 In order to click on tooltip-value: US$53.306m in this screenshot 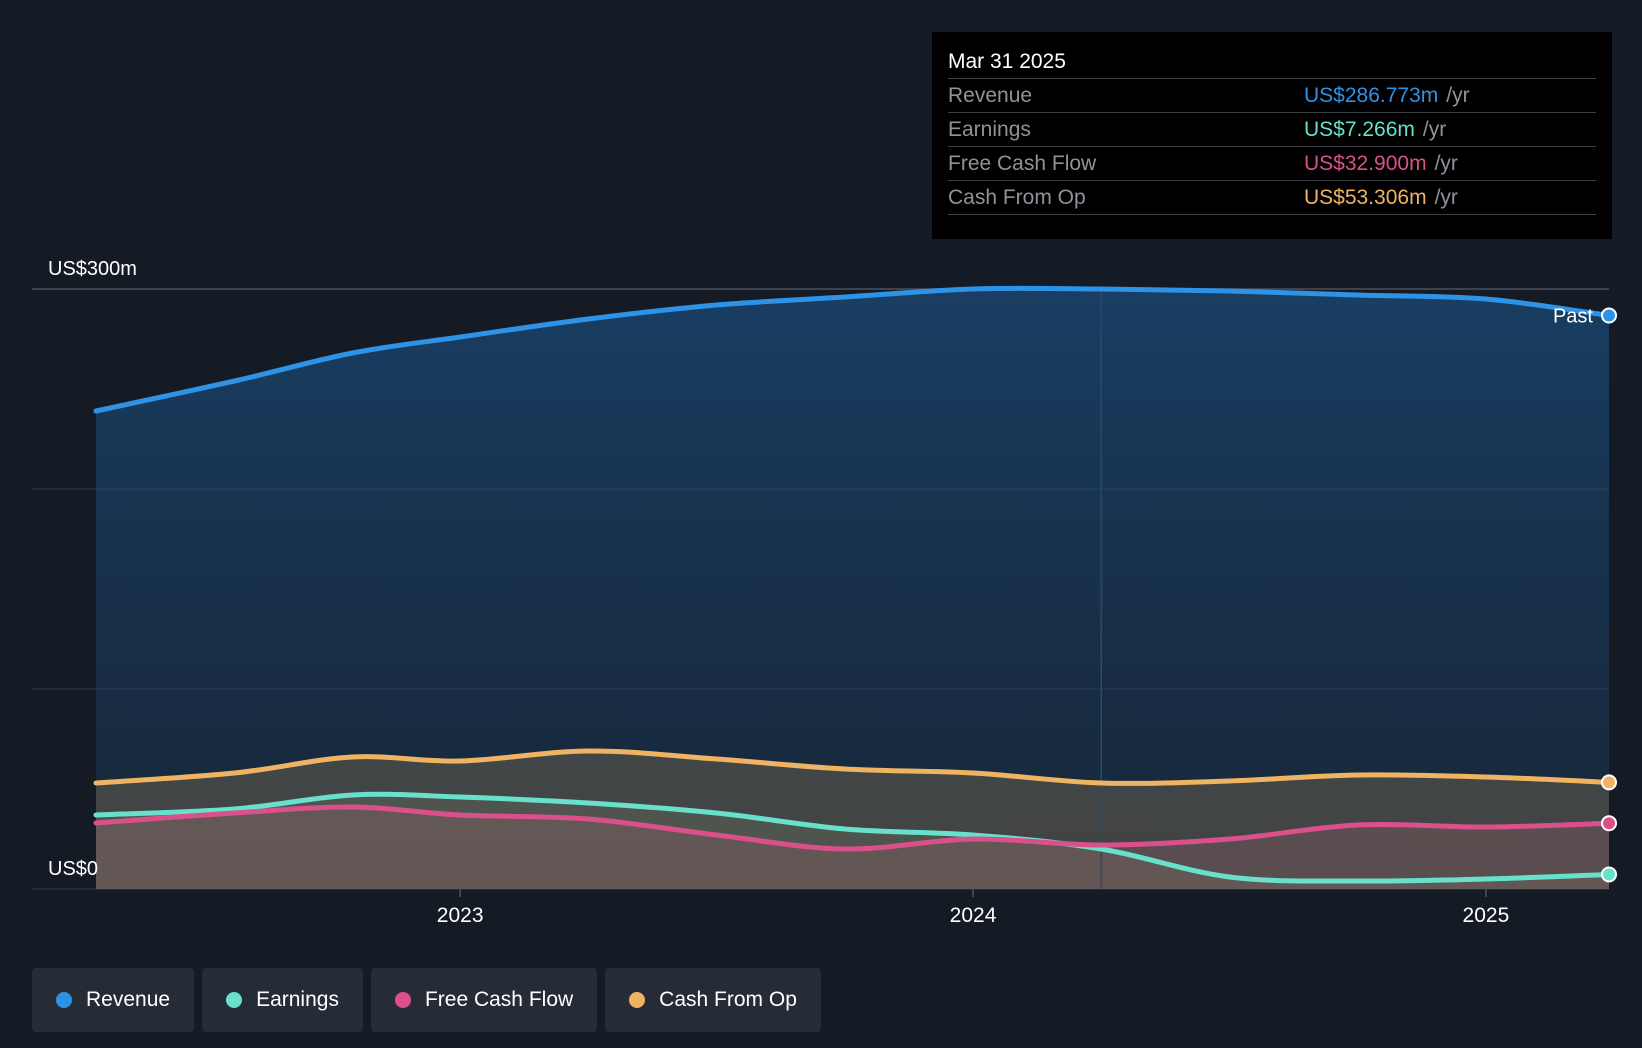, I will do `click(1365, 197)`.